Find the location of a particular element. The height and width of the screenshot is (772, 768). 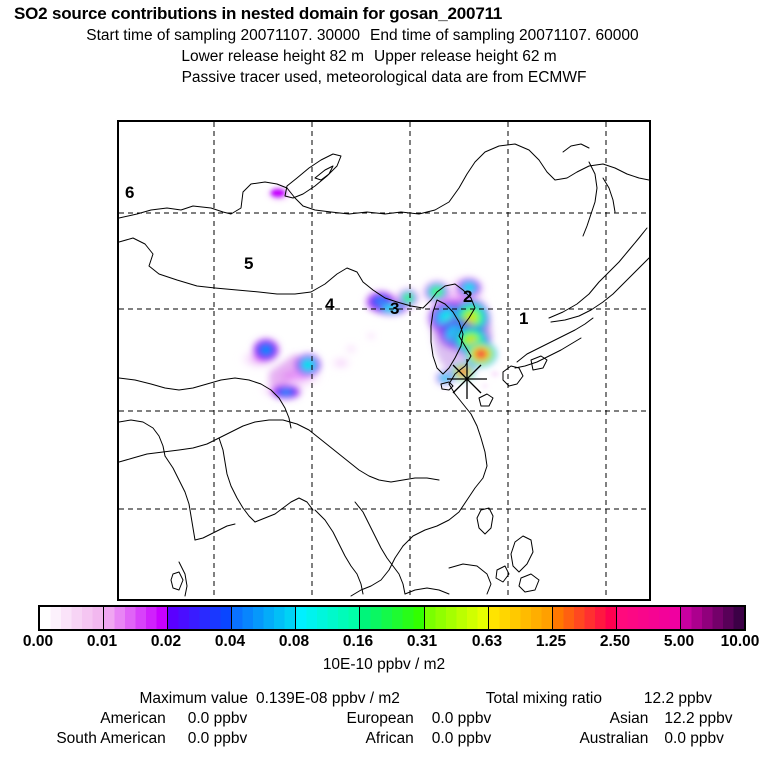

lower-release-height-label: Lower release height 82 m is located at coordinates (272, 56).